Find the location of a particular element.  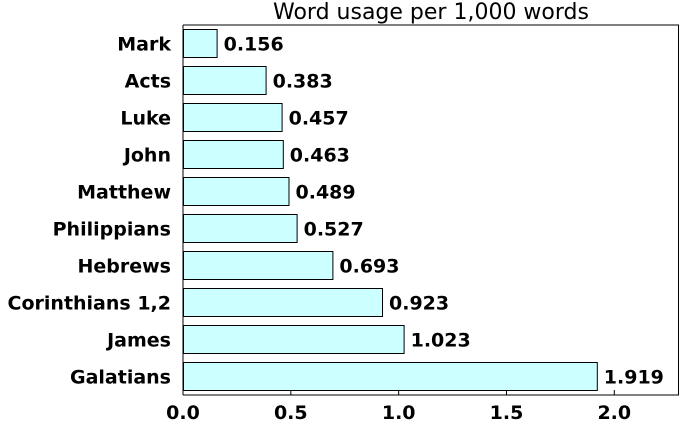

x-tick-label: 1.5 is located at coordinates (507, 413).